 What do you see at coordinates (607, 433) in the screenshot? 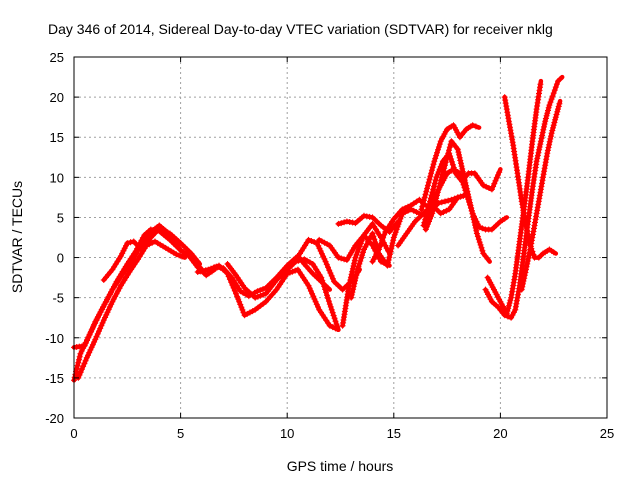
I see `x-tick-label: 25` at bounding box center [607, 433].